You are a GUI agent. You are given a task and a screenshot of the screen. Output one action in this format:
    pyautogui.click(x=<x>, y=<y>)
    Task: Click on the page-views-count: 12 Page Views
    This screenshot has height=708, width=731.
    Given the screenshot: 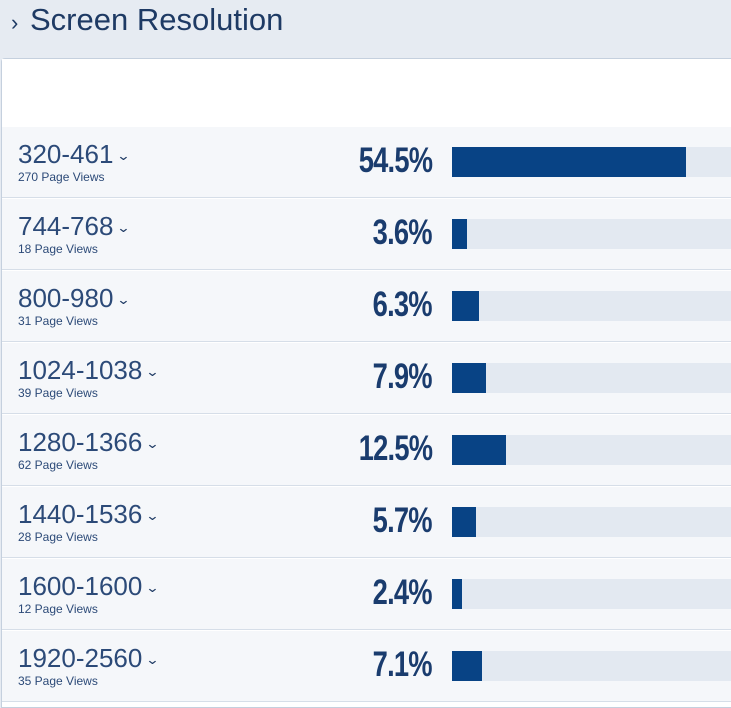 What is the action you would take?
    pyautogui.click(x=58, y=609)
    